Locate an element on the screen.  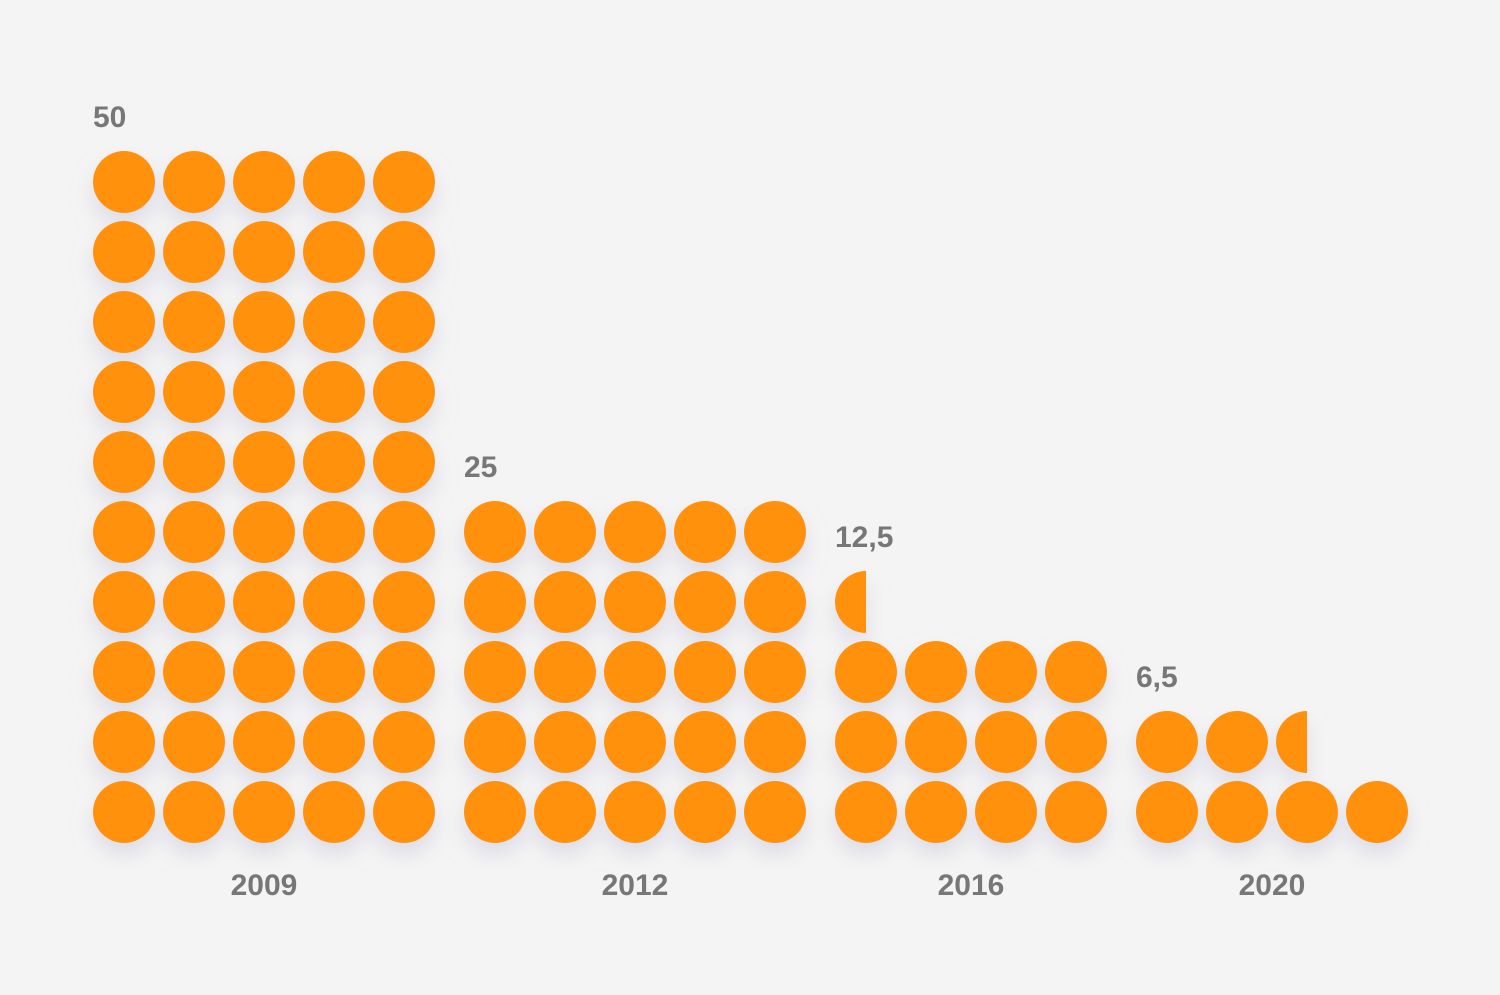
value-label-2009: 50 is located at coordinates (109, 117).